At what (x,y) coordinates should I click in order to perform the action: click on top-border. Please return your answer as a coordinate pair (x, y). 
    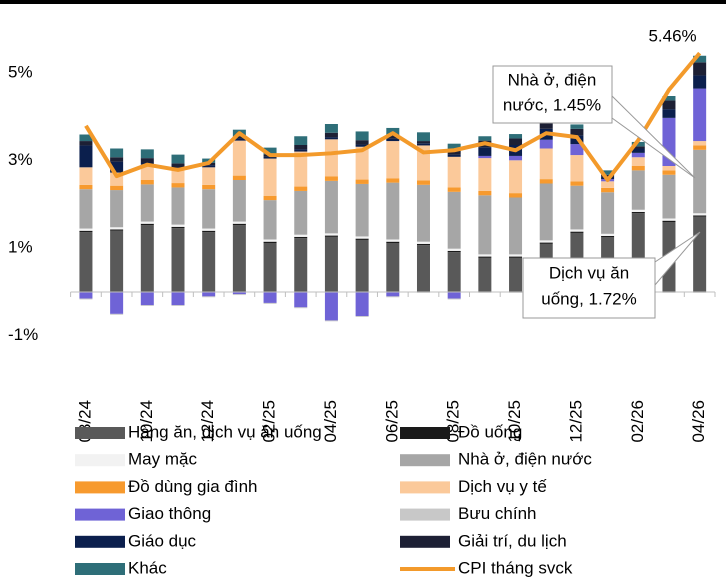
    Looking at the image, I should click on (363, 2).